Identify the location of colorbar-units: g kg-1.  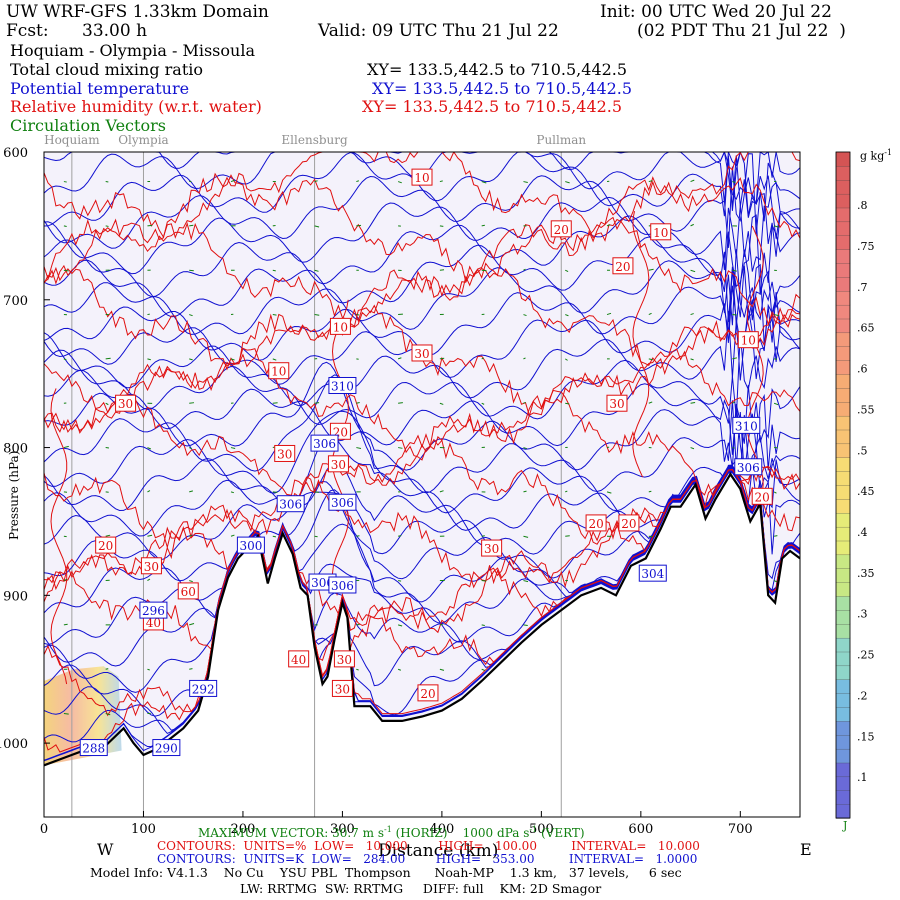
(876, 155).